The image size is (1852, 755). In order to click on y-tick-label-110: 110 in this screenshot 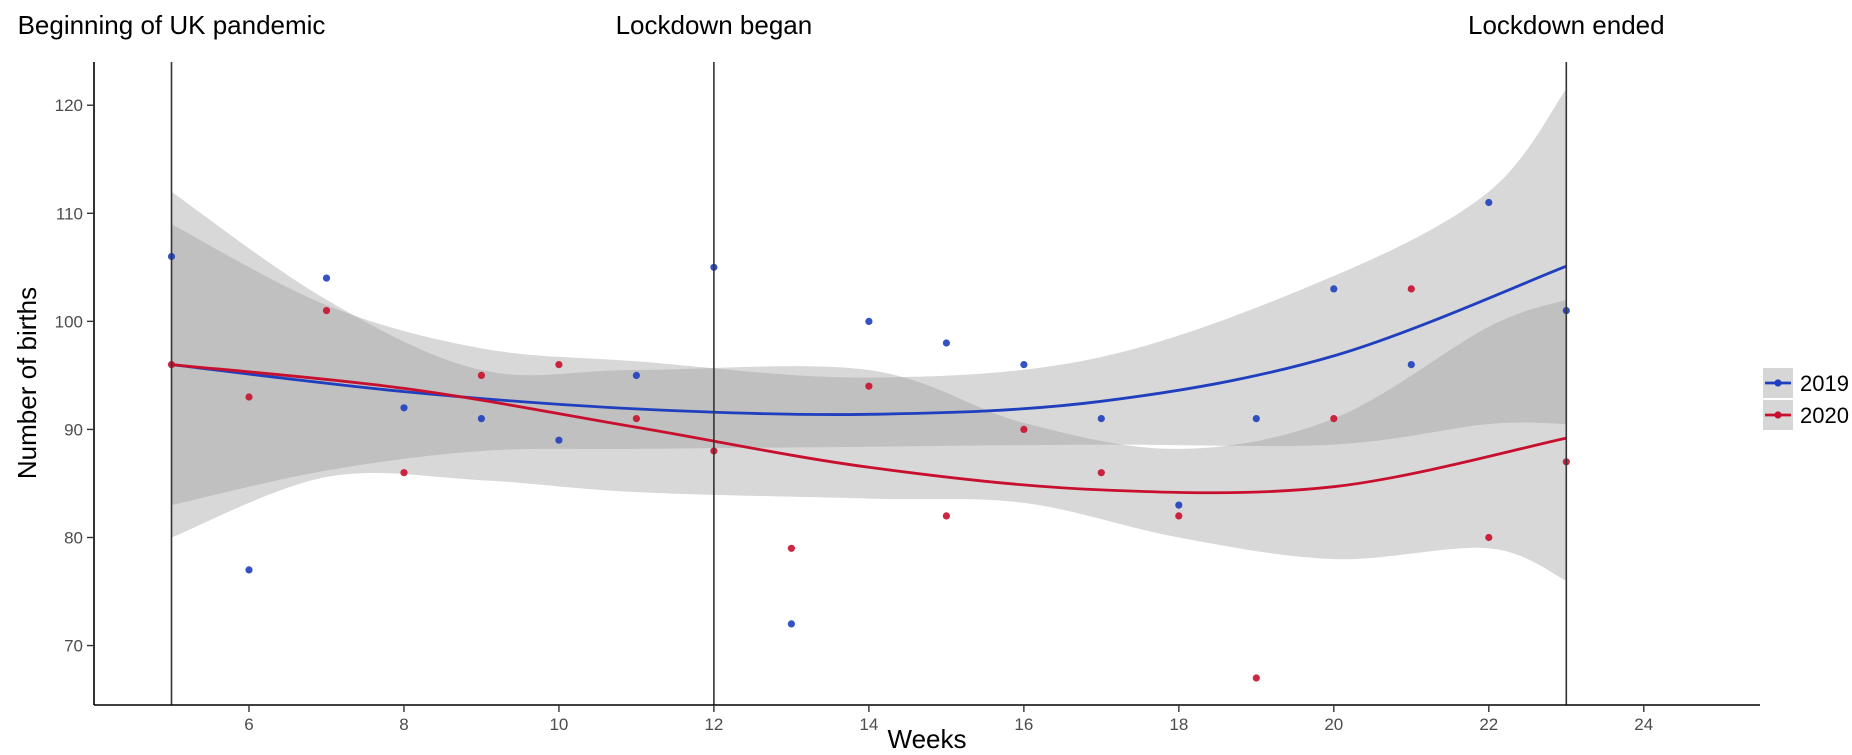, I will do `click(69, 213)`.